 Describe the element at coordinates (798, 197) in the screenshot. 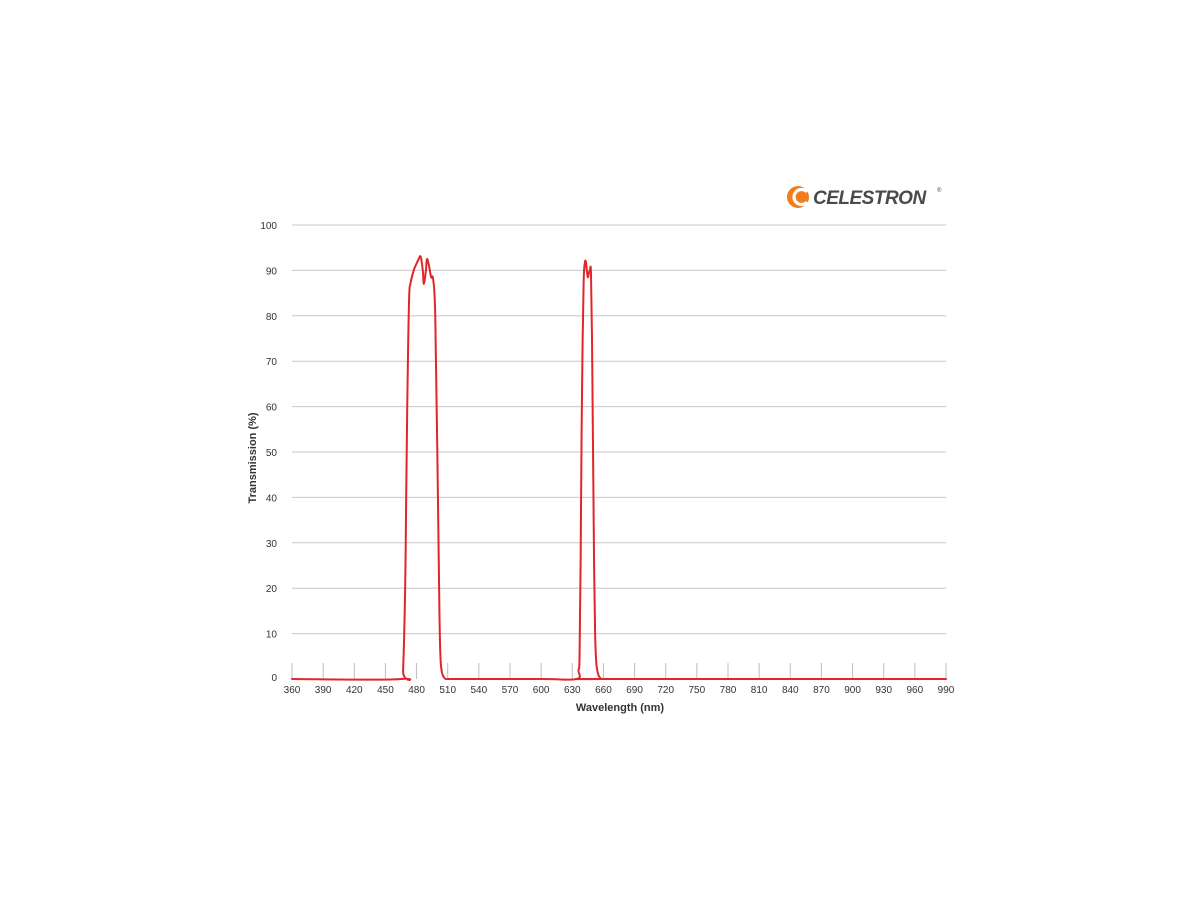

I see `celestron-swoosh-icon` at that location.